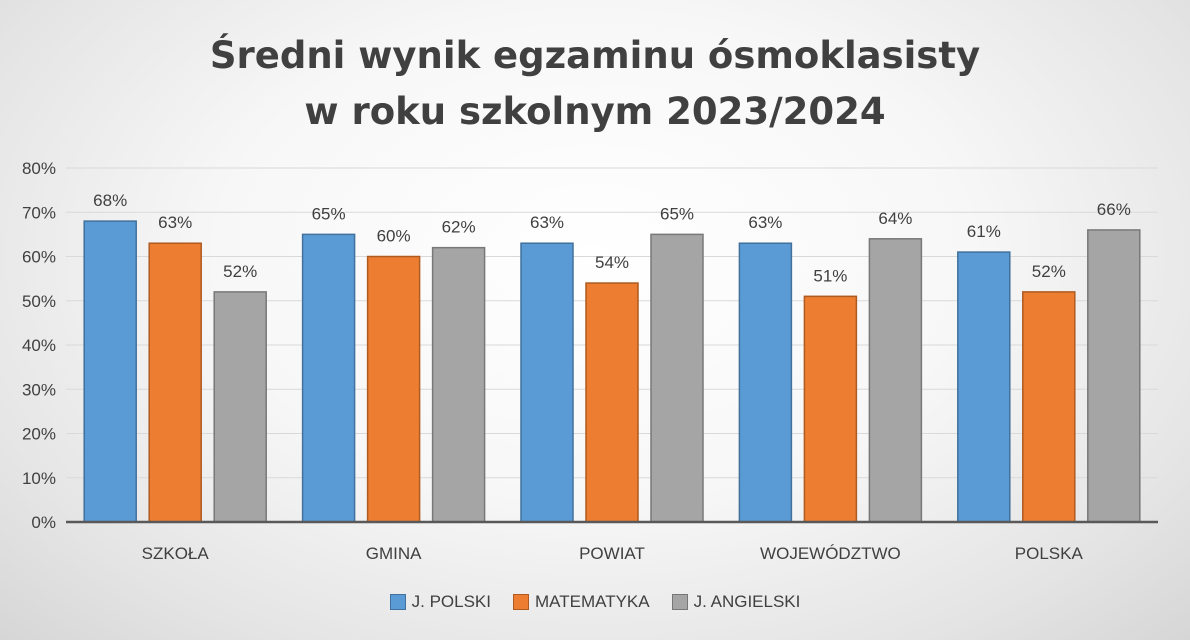 This screenshot has width=1190, height=640. What do you see at coordinates (451, 601) in the screenshot?
I see `legend-label: J. POLSKI` at bounding box center [451, 601].